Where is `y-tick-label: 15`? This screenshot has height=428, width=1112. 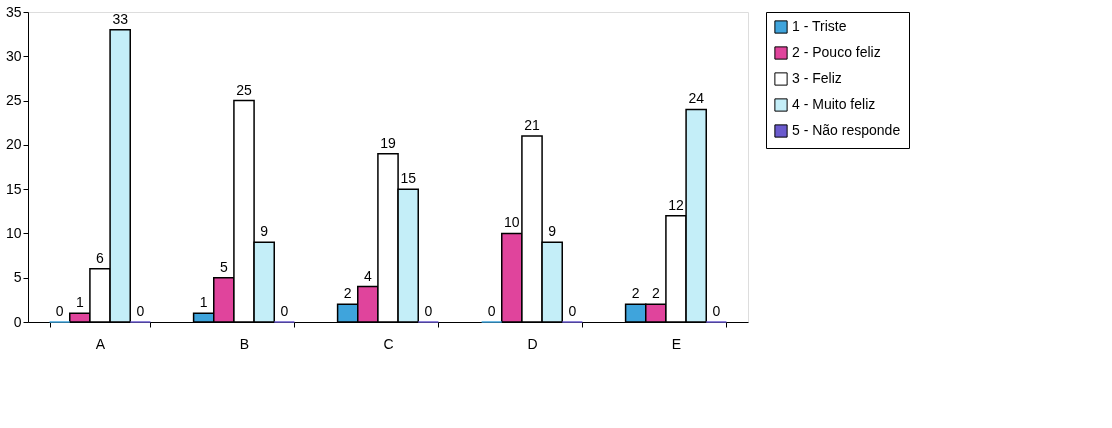 y-tick-label: 15 is located at coordinates (13, 188).